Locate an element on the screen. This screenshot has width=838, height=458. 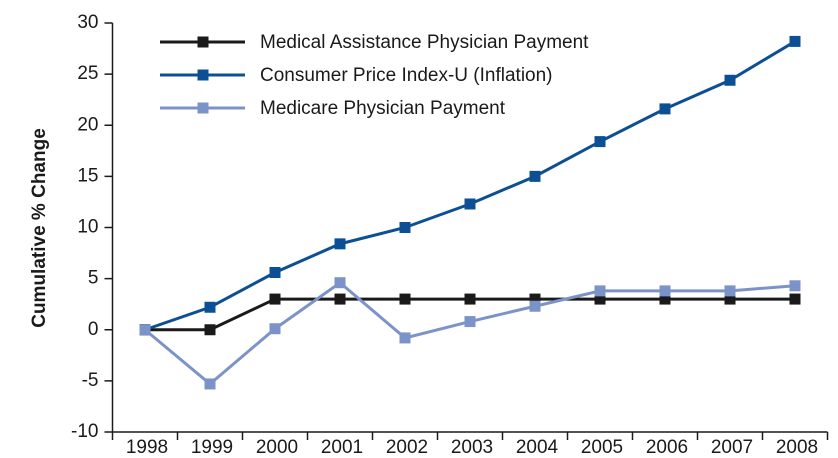
x-tick-label: 2008 is located at coordinates (797, 447).